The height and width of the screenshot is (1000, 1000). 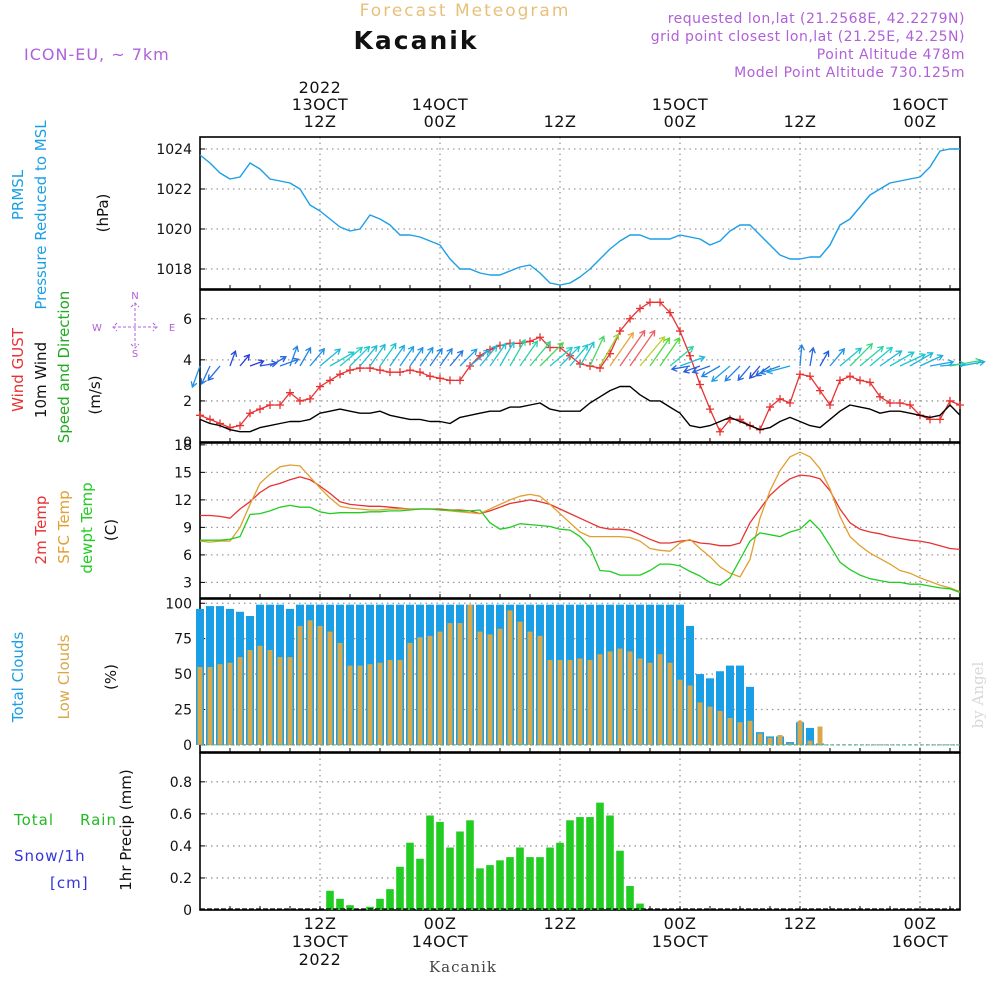 I want to click on y-tick-label: 2, so click(x=187, y=402).